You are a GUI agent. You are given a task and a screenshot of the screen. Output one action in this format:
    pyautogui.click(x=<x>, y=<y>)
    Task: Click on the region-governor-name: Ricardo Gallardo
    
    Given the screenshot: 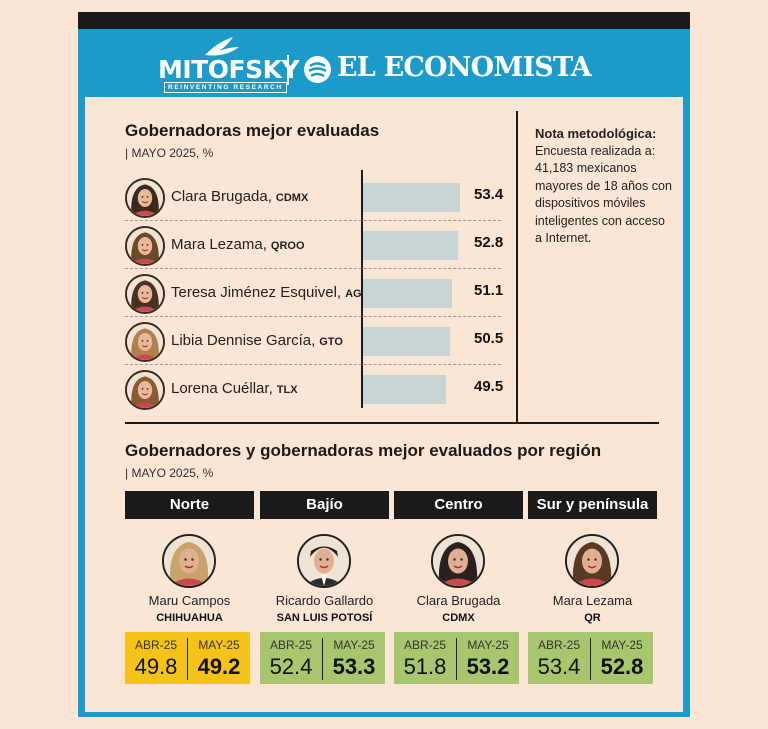 What is the action you would take?
    pyautogui.click(x=324, y=600)
    